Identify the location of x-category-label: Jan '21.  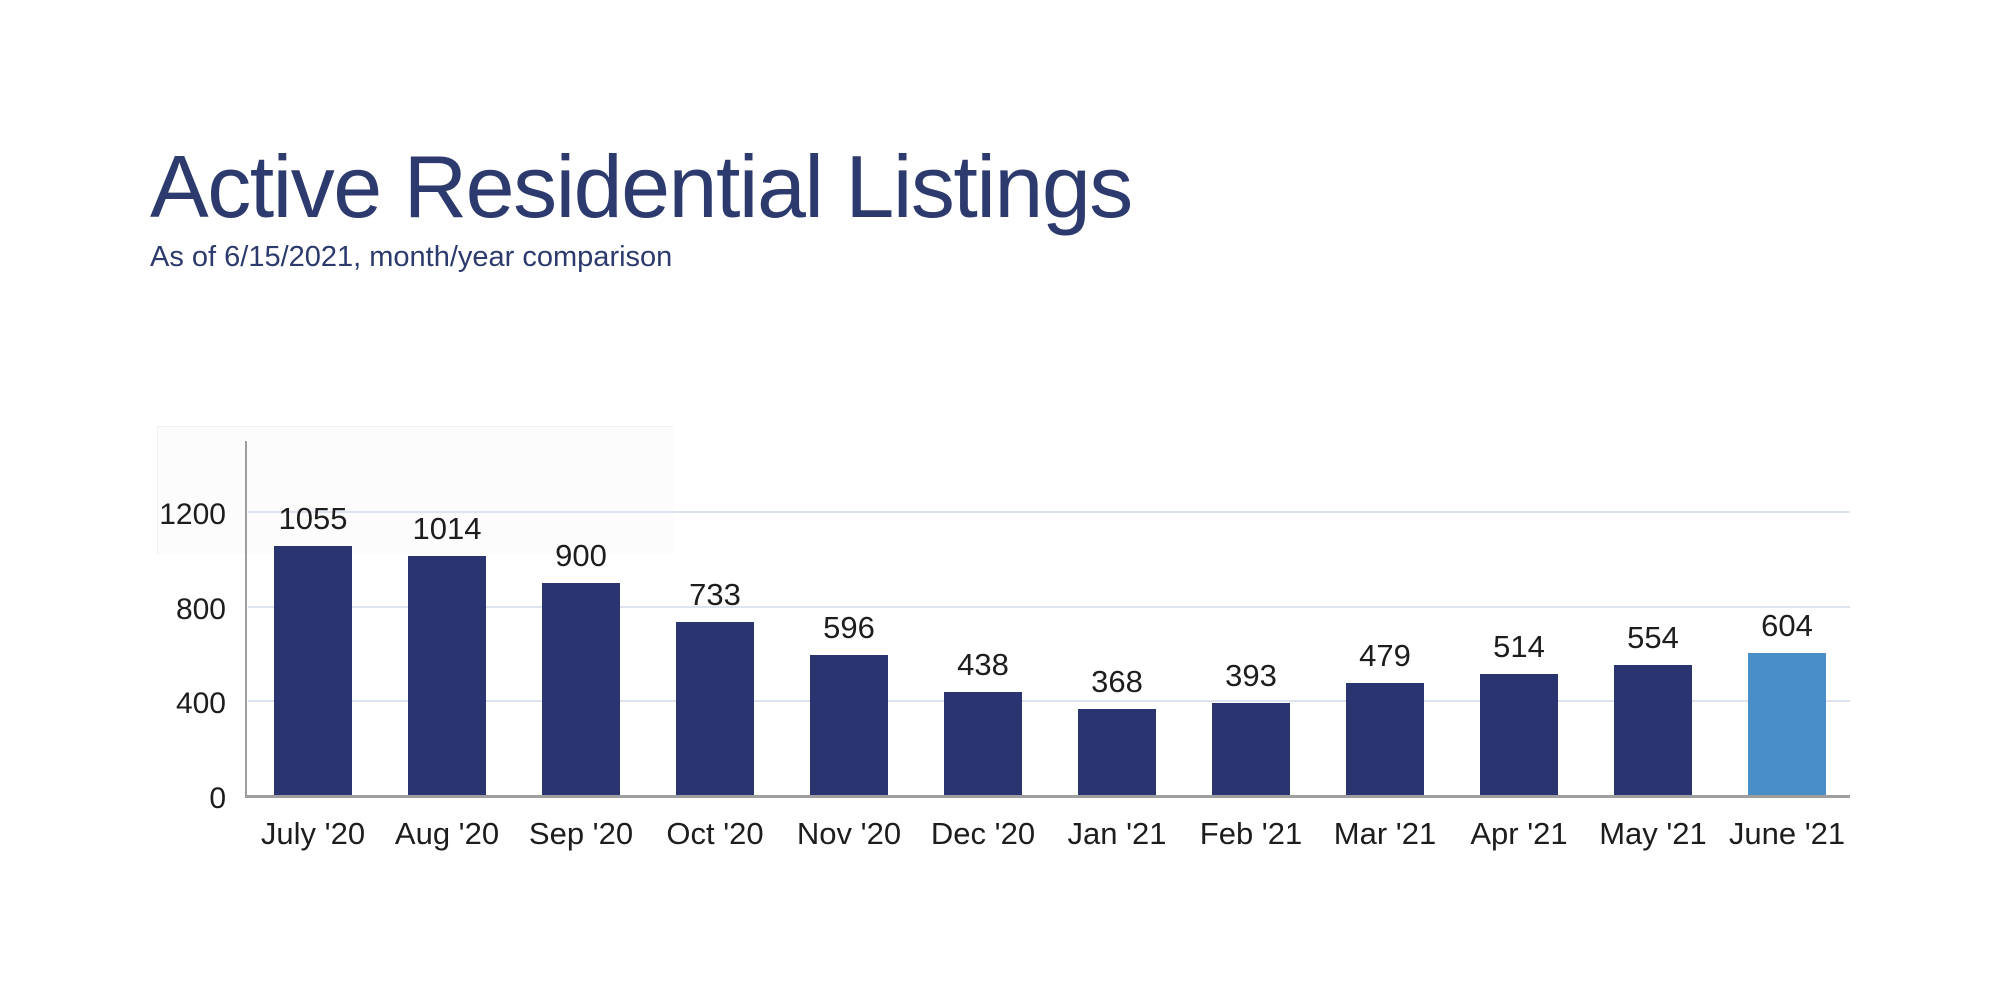
(1117, 833).